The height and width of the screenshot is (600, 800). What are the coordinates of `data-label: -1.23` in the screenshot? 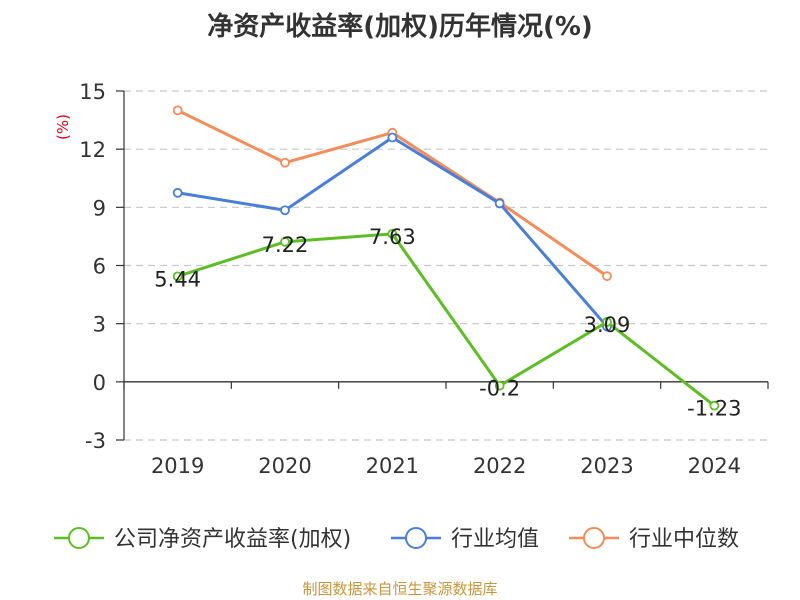 It's located at (714, 409).